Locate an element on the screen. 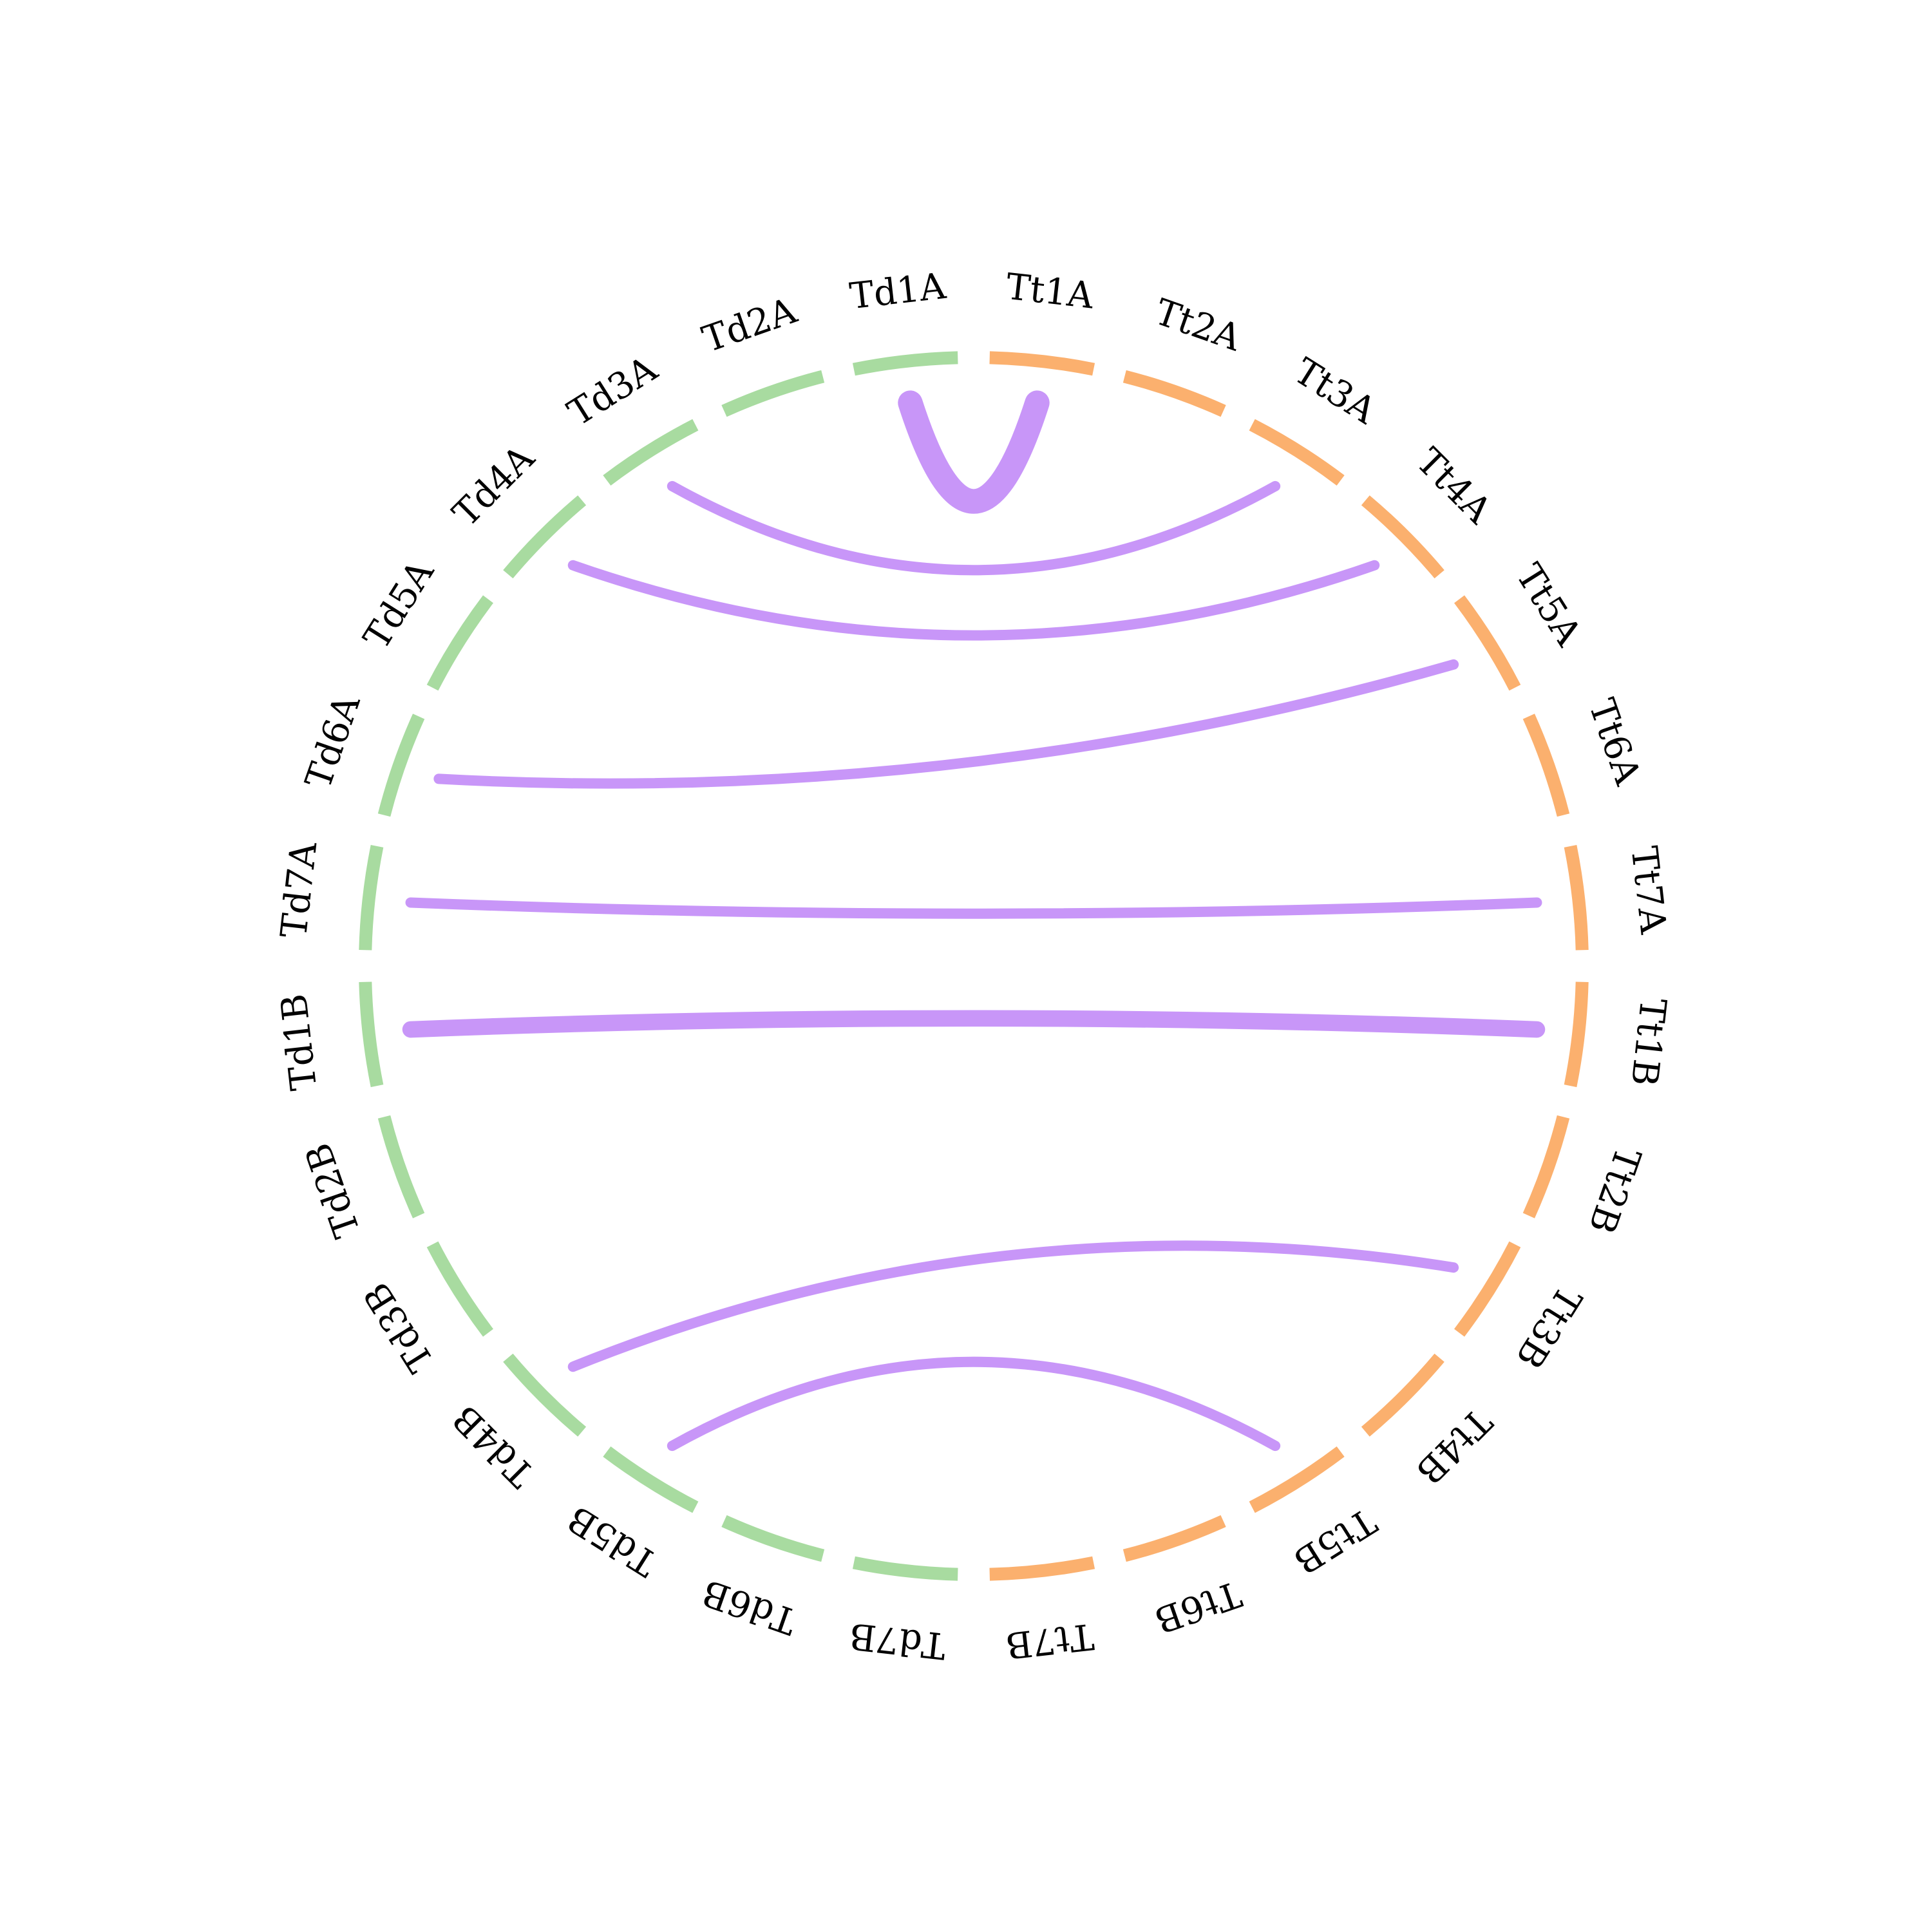 This screenshot has height=1932, width=1932. chromosome-label-td2a: Td2A is located at coordinates (749, 326).